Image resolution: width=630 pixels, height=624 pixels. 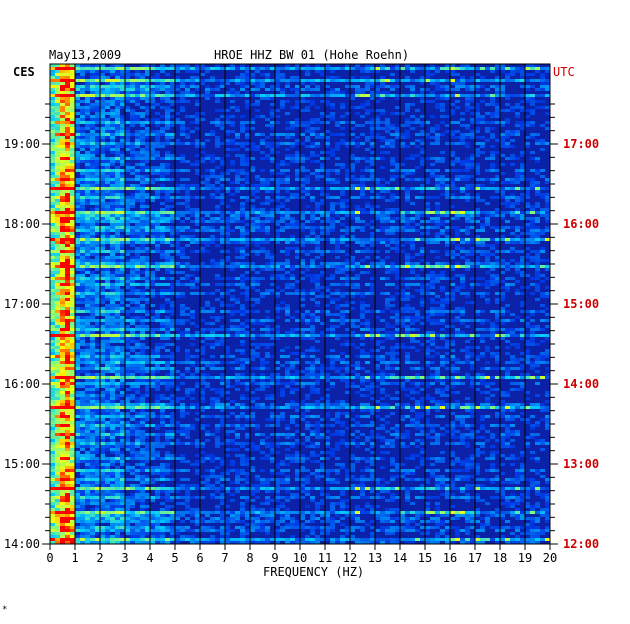 What do you see at coordinates (581, 304) in the screenshot?
I see `right-tick-label: 15:00` at bounding box center [581, 304].